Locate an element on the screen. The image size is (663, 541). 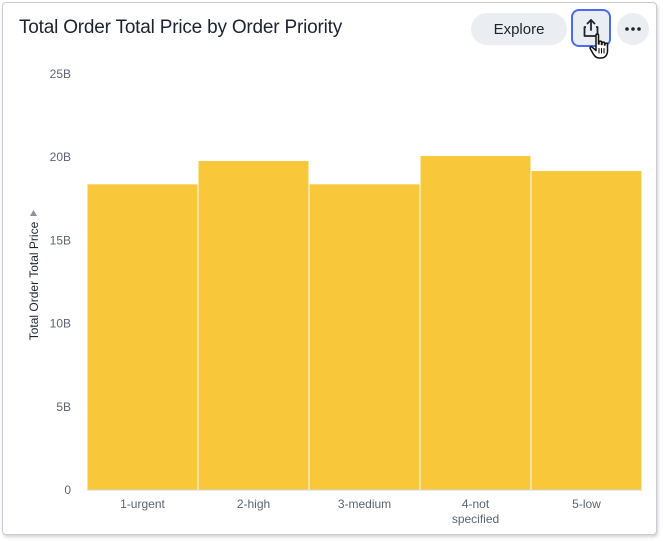
x-tick-label-line: 5-low is located at coordinates (586, 504).